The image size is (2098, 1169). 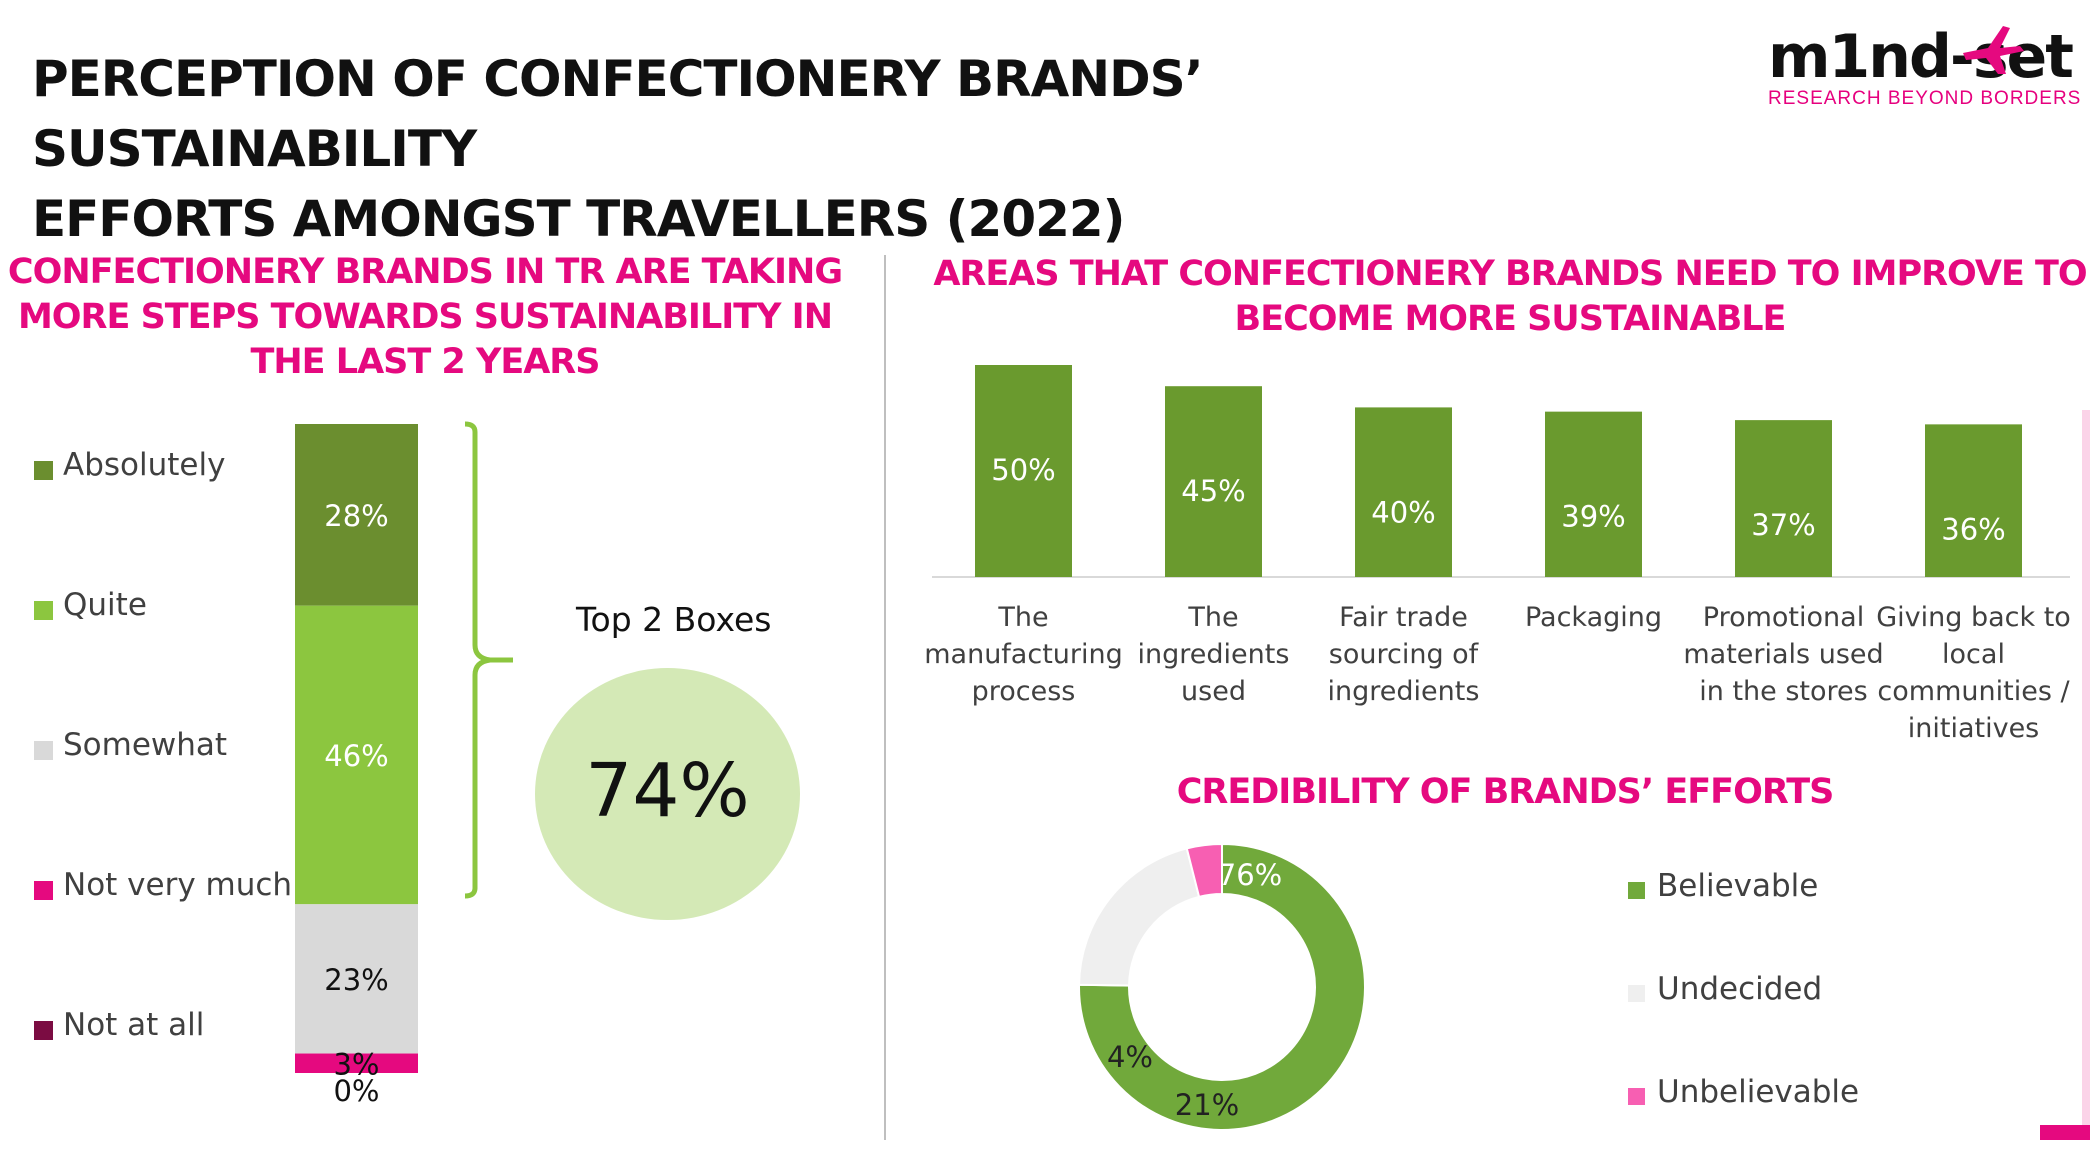 I want to click on donut-label-undecided: 21%, so click(x=1207, y=1105).